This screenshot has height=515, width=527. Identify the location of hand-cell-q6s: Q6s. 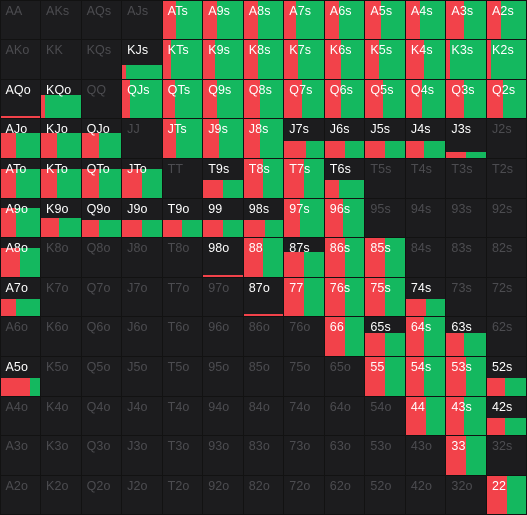
(344, 99).